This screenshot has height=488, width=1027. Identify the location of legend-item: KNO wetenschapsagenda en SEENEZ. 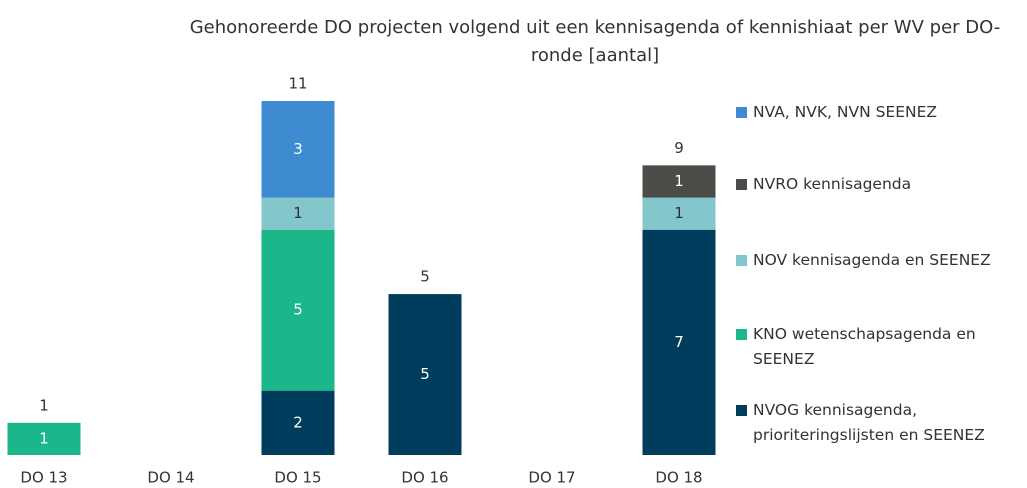
(881, 347).